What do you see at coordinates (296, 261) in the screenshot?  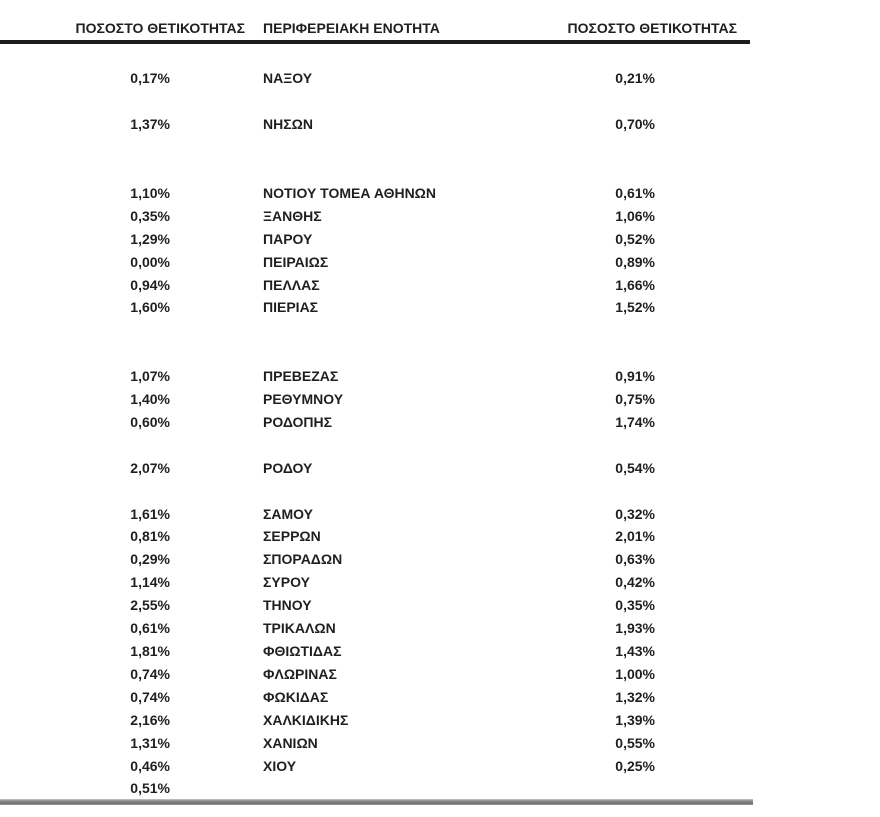 I see `region-name: ΠΕΙΡΑΙΩΣ` at bounding box center [296, 261].